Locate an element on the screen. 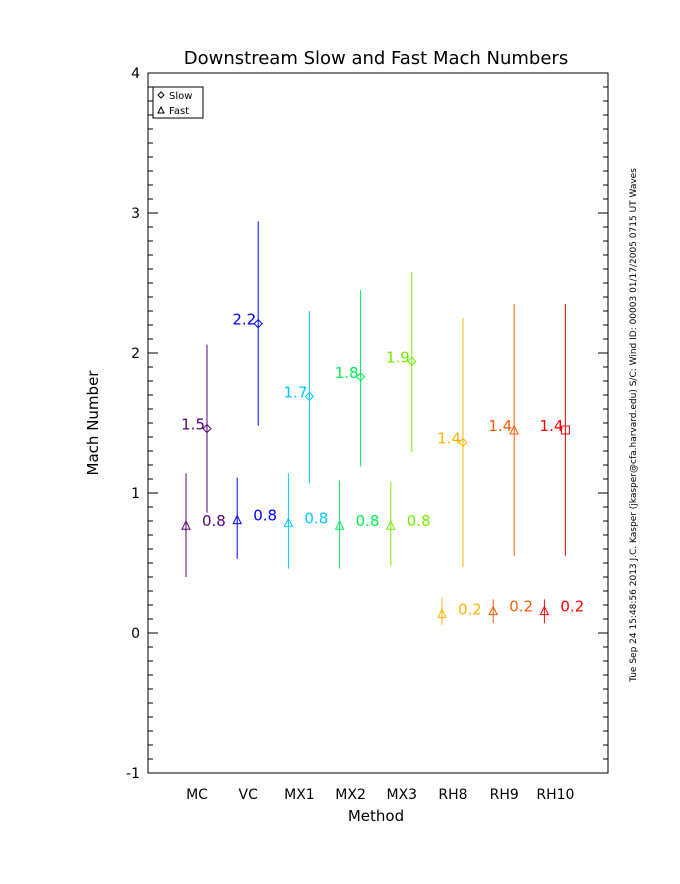 Image resolution: width=680 pixels, height=884 pixels. x-tick-label: VC is located at coordinates (249, 795).